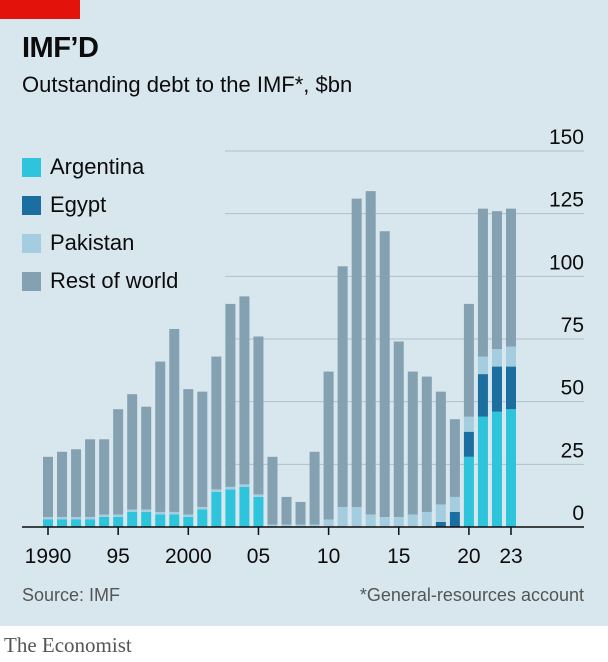 Image resolution: width=608 pixels, height=662 pixels. What do you see at coordinates (454, 519) in the screenshot?
I see `bar-egypt-2019` at bounding box center [454, 519].